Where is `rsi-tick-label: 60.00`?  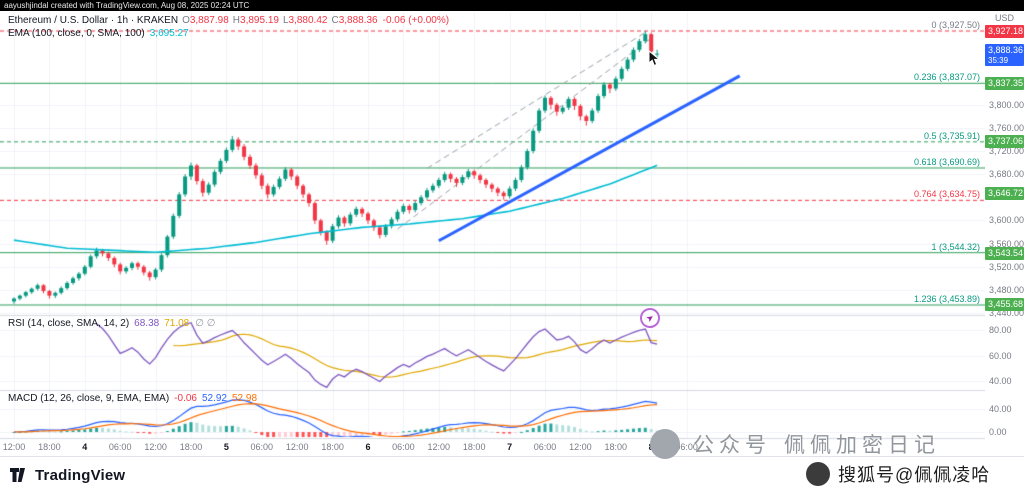
rsi-tick-label: 60.00 is located at coordinates (1000, 355).